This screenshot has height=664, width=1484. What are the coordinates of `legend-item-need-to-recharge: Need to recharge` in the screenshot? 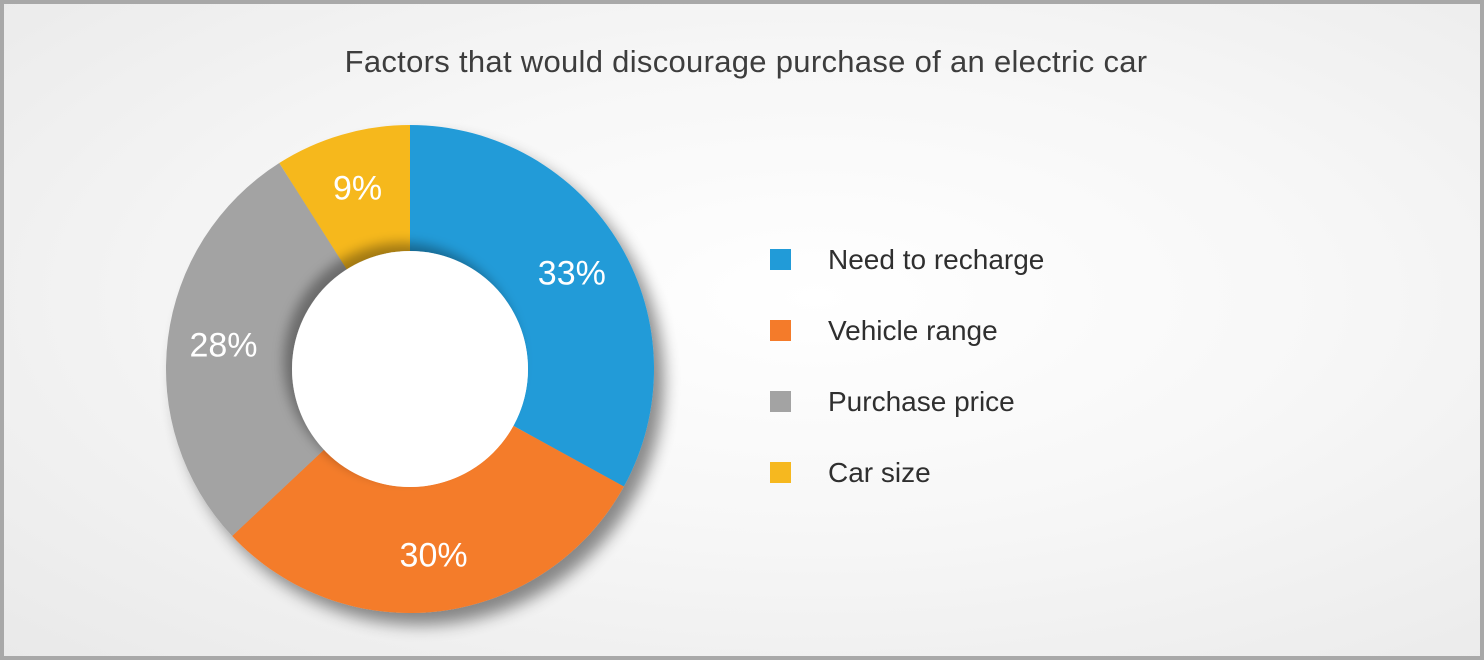 It's located at (907, 259).